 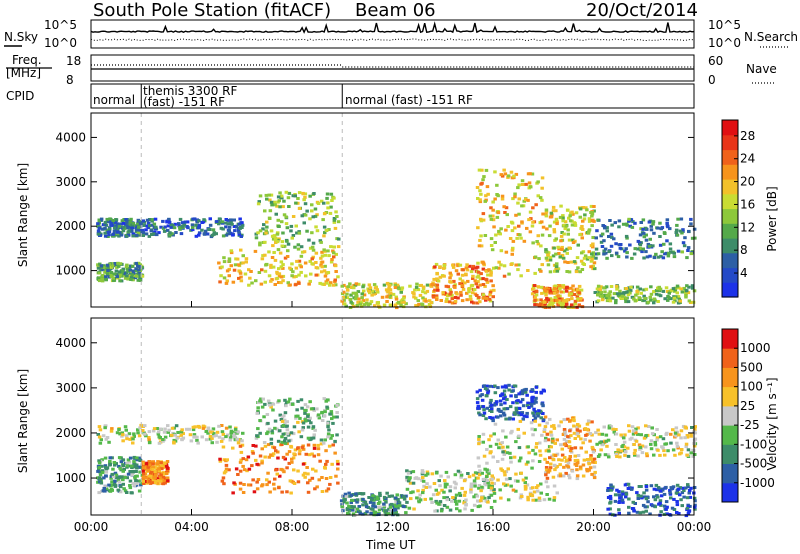 What do you see at coordinates (747, 159) in the screenshot?
I see `colorbar-label-0-1: 24` at bounding box center [747, 159].